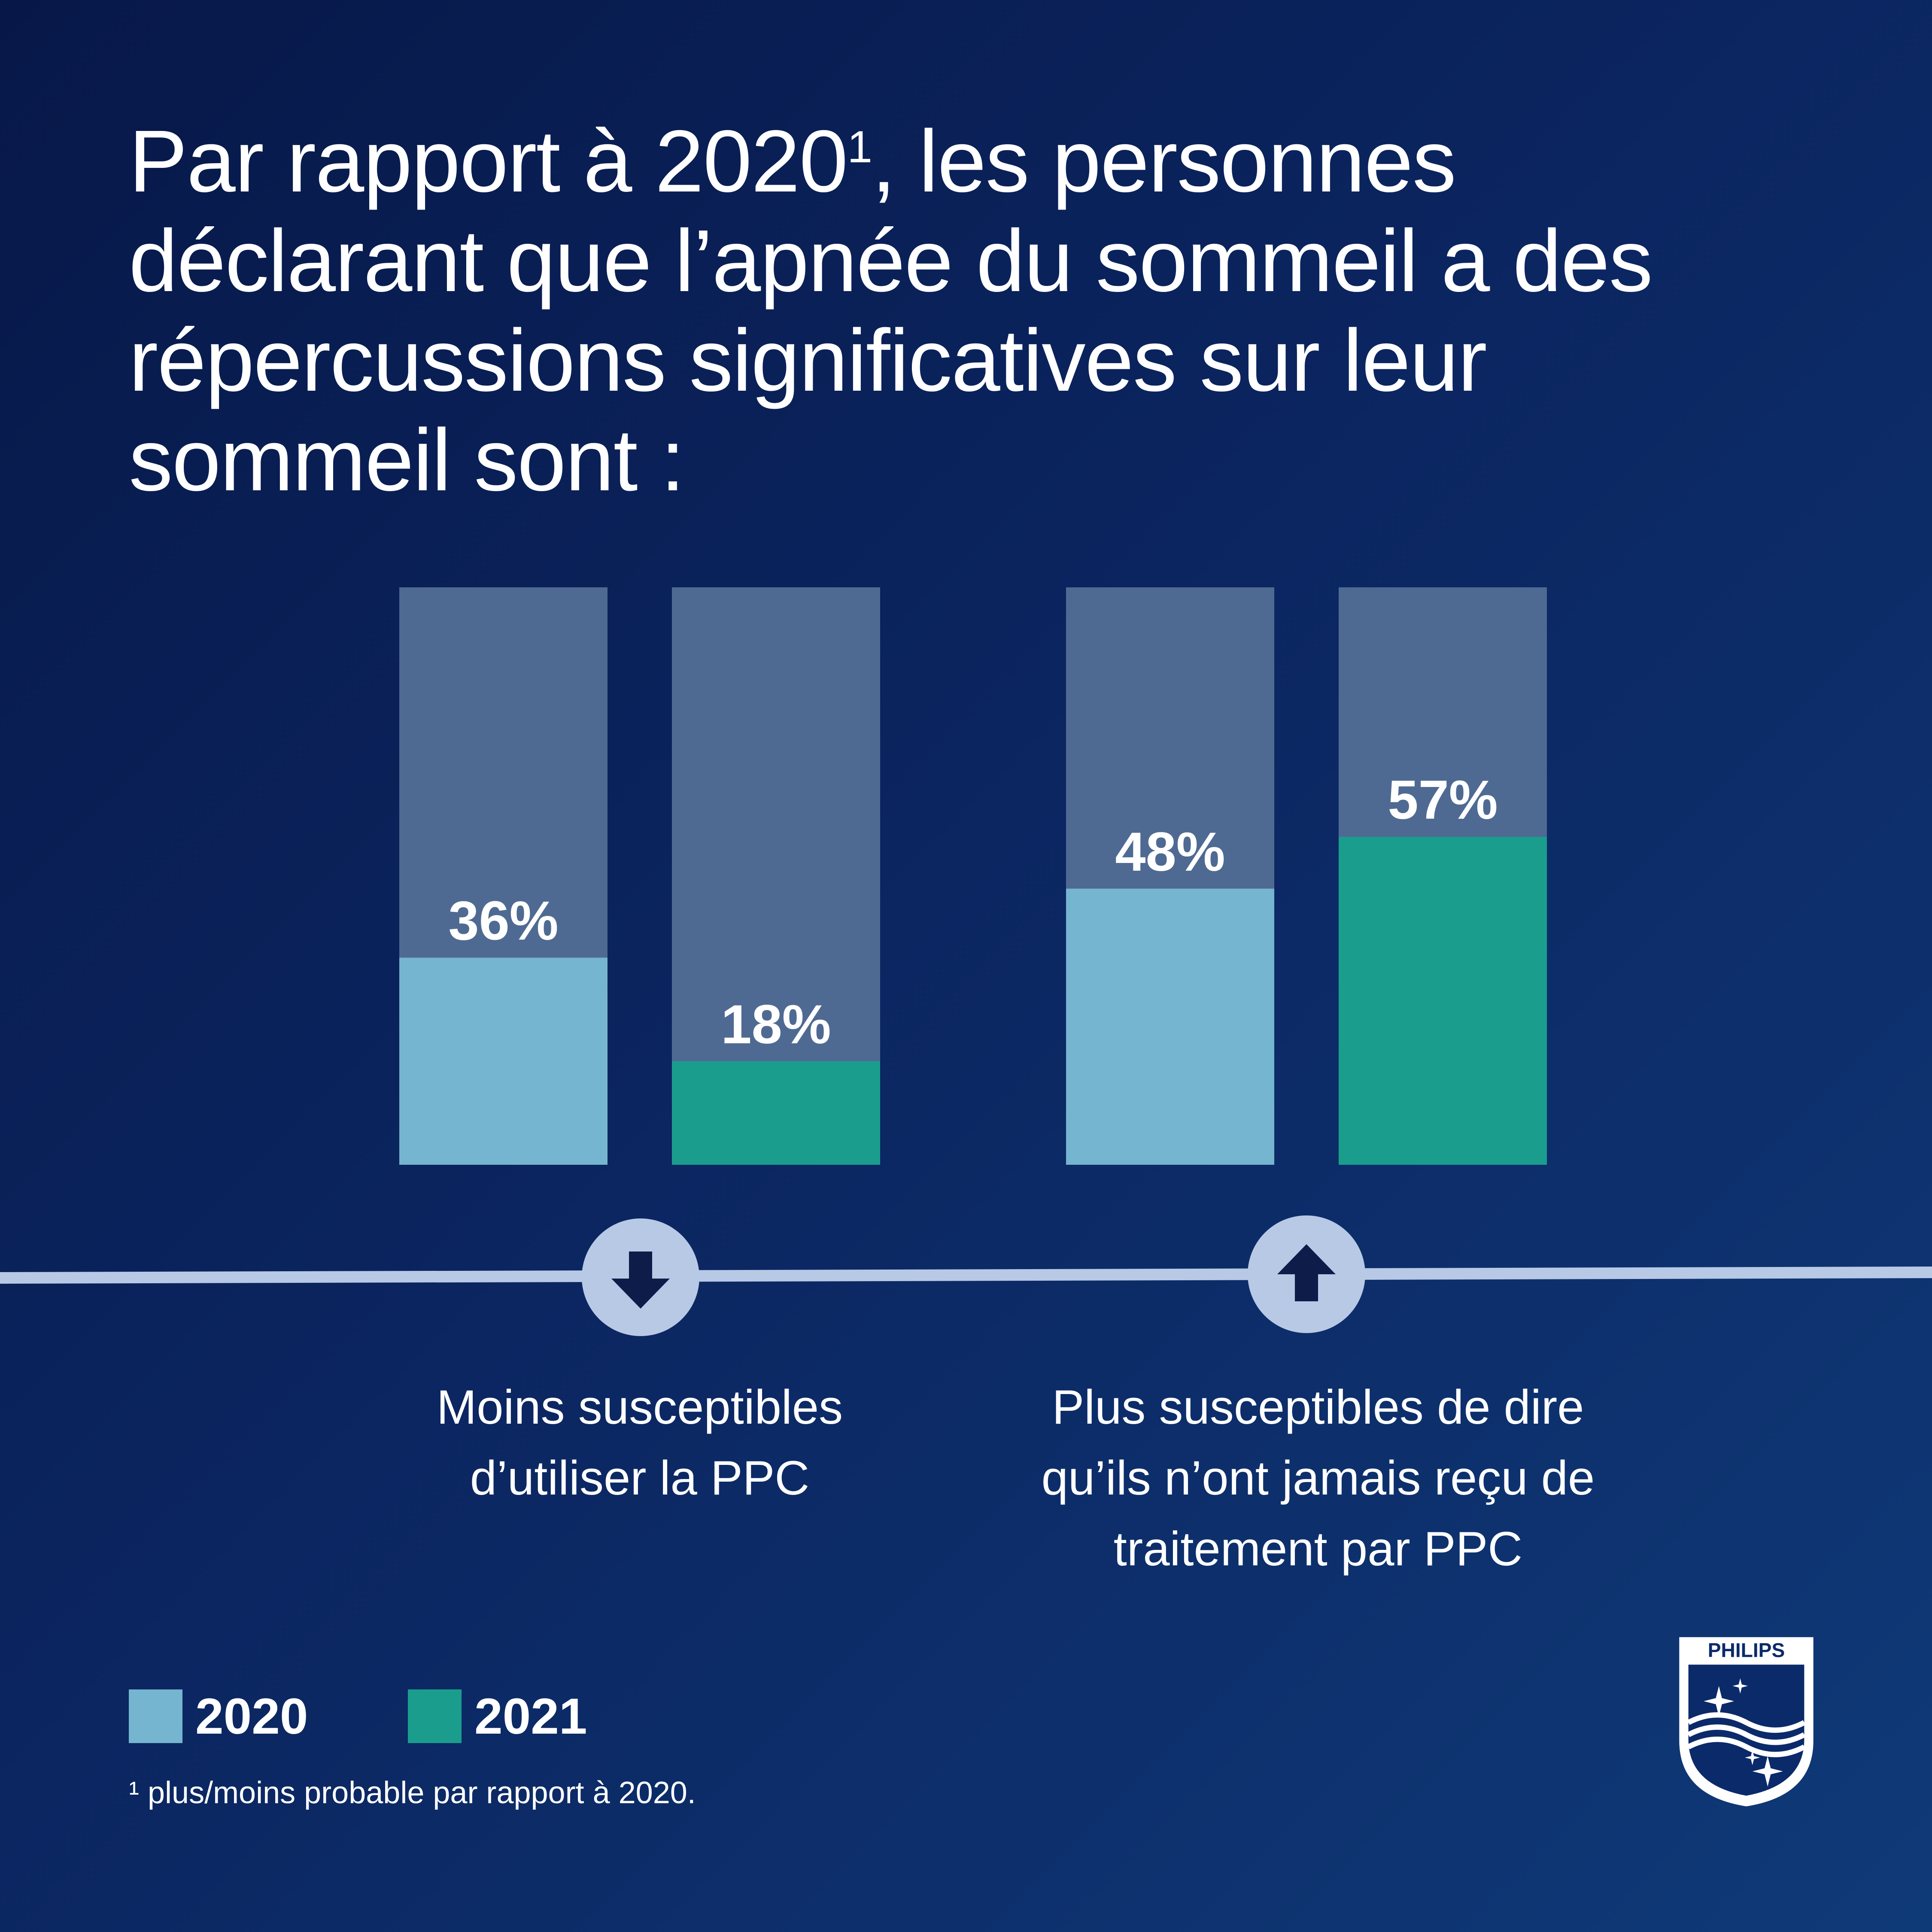 Image resolution: width=1932 pixels, height=1932 pixels. I want to click on legend-label-2020: 2020, so click(251, 1716).